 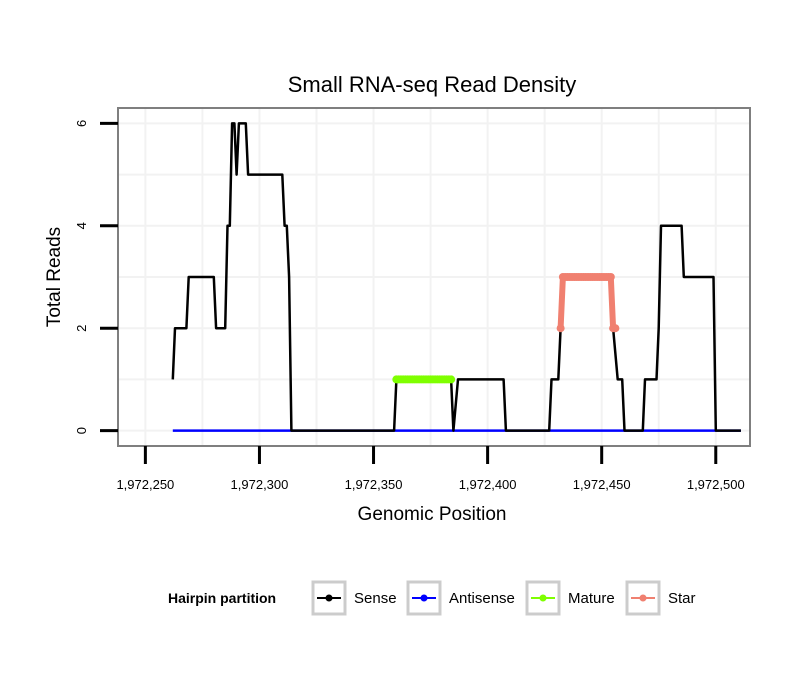 What do you see at coordinates (451, 379) in the screenshot?
I see `data-point-mature` at bounding box center [451, 379].